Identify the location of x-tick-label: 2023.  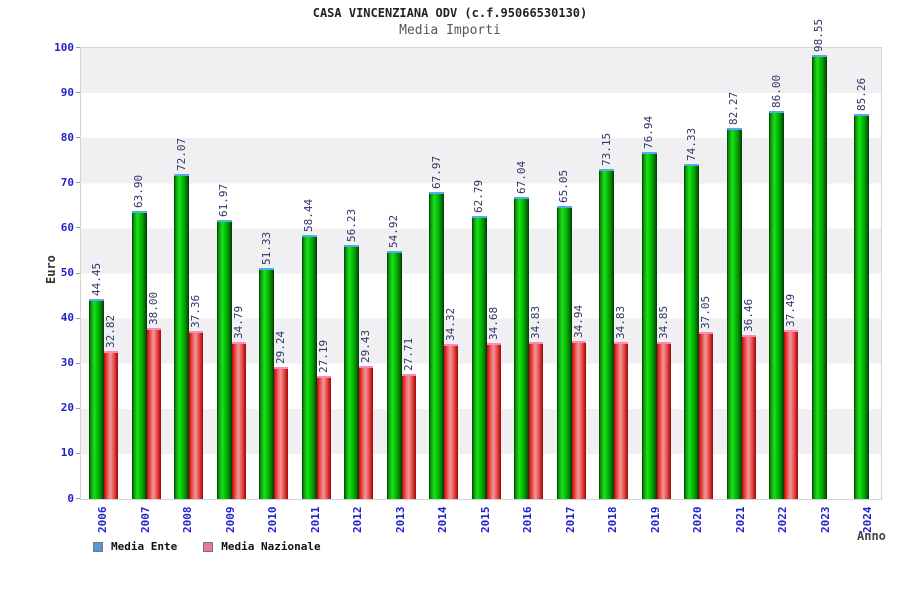
(825, 520).